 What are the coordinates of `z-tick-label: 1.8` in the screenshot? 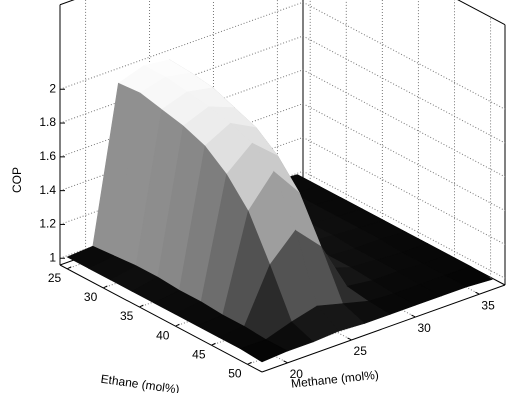 It's located at (47, 122).